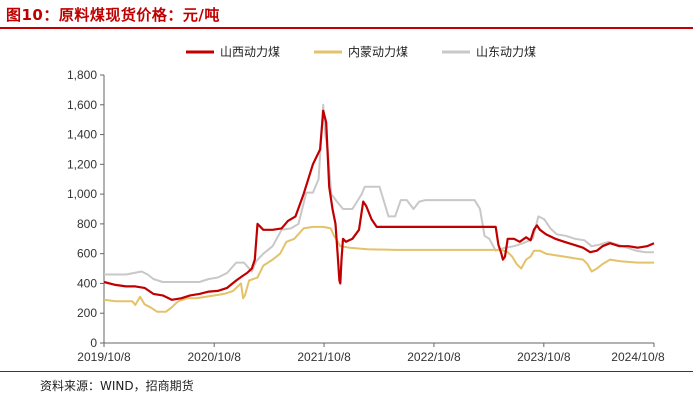  I want to click on legend-label-3: 山东动力煤, so click(506, 52).